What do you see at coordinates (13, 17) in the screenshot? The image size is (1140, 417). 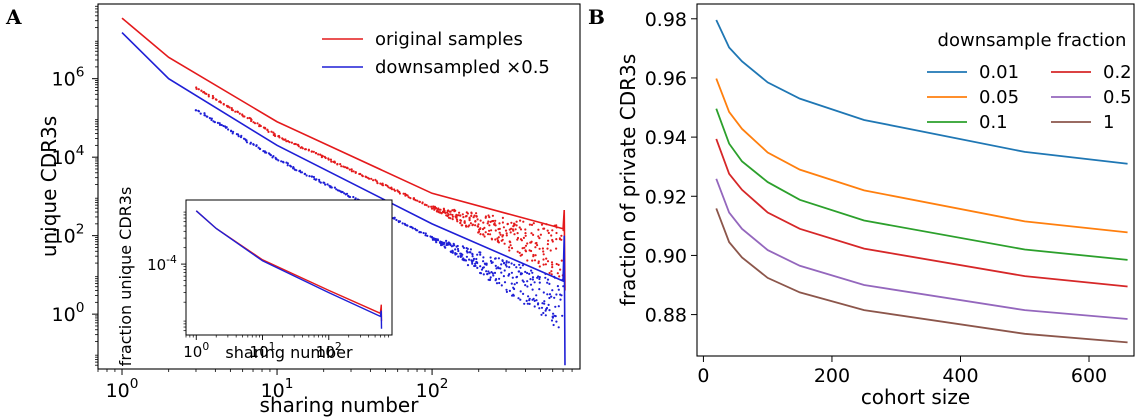 I see `panel-letter-a: A` at bounding box center [13, 17].